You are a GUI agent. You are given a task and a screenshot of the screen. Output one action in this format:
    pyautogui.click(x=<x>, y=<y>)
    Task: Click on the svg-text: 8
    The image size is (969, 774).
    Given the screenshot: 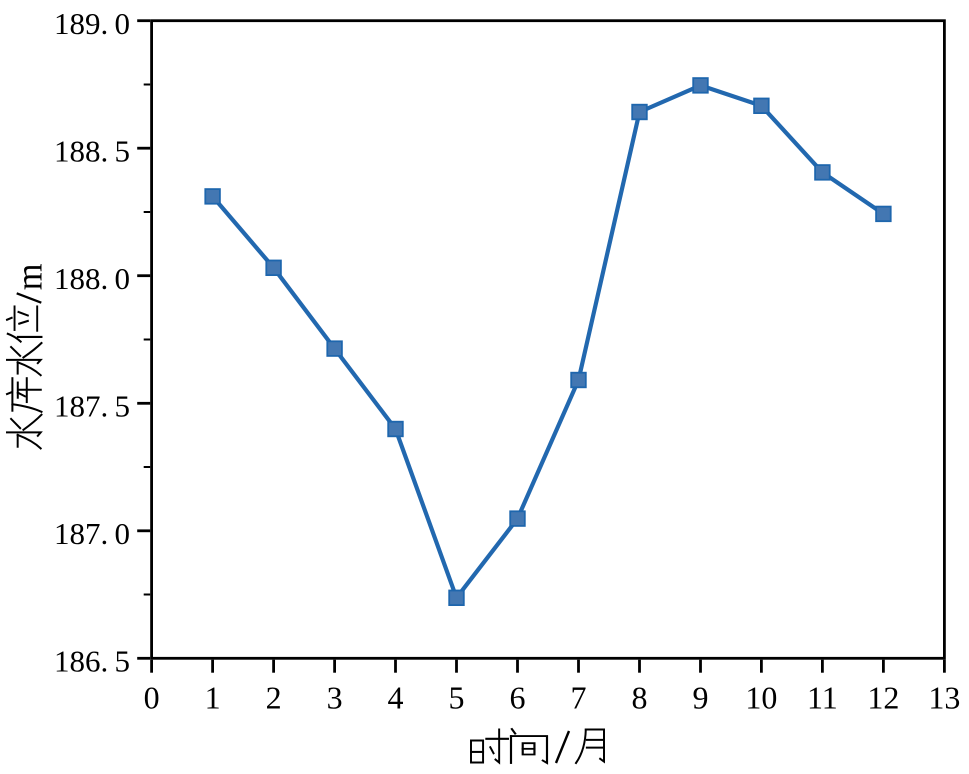 What is the action you would take?
    pyautogui.click(x=640, y=698)
    